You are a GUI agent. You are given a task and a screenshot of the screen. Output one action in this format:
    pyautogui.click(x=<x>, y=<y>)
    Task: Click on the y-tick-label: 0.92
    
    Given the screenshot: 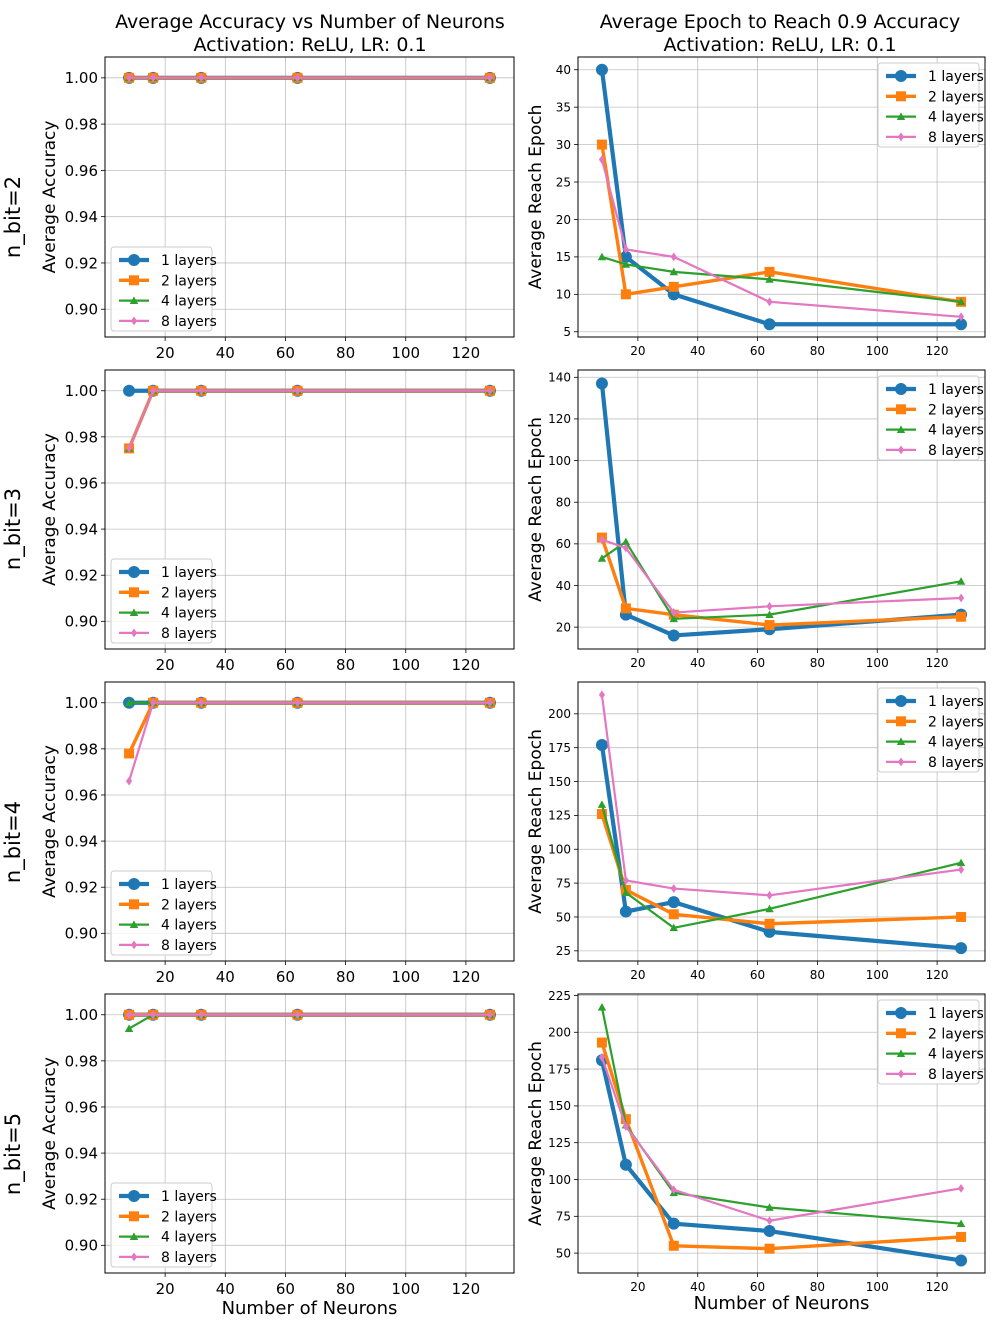 What is the action you would take?
    pyautogui.click(x=81, y=263)
    